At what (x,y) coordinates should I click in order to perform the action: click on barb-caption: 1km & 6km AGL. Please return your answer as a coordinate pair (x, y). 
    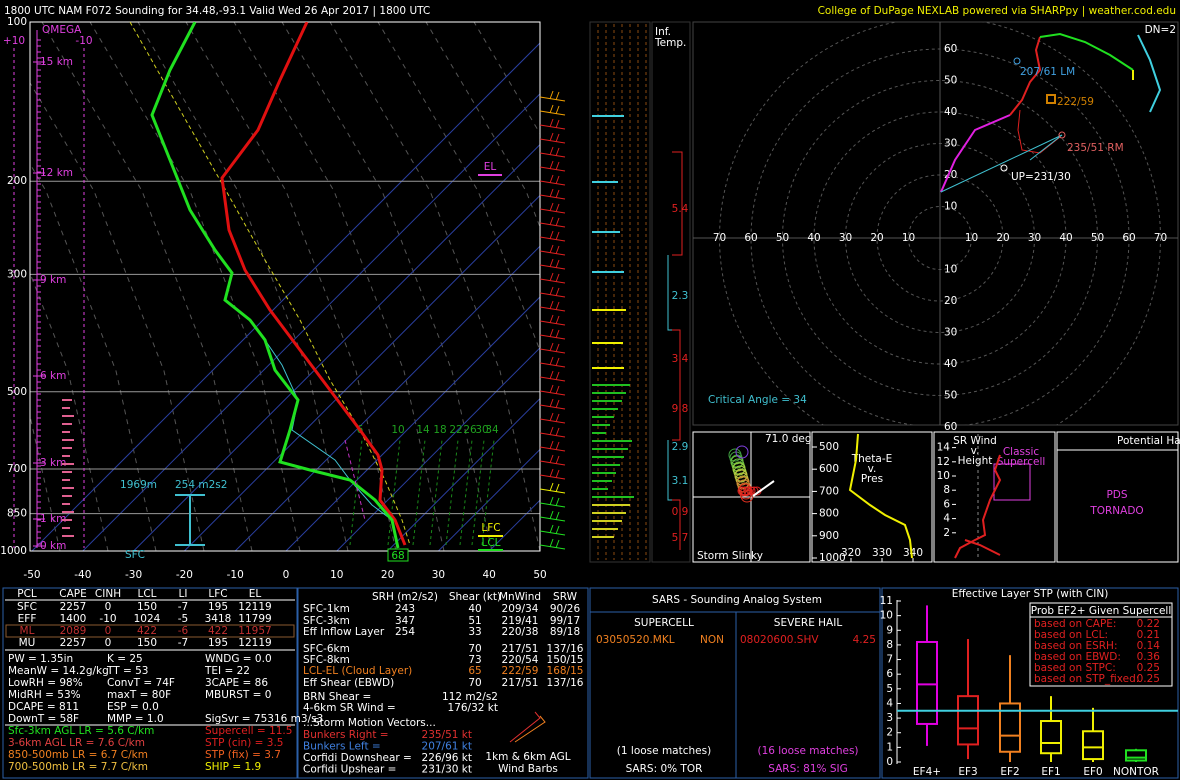
    Looking at the image, I should click on (527, 757).